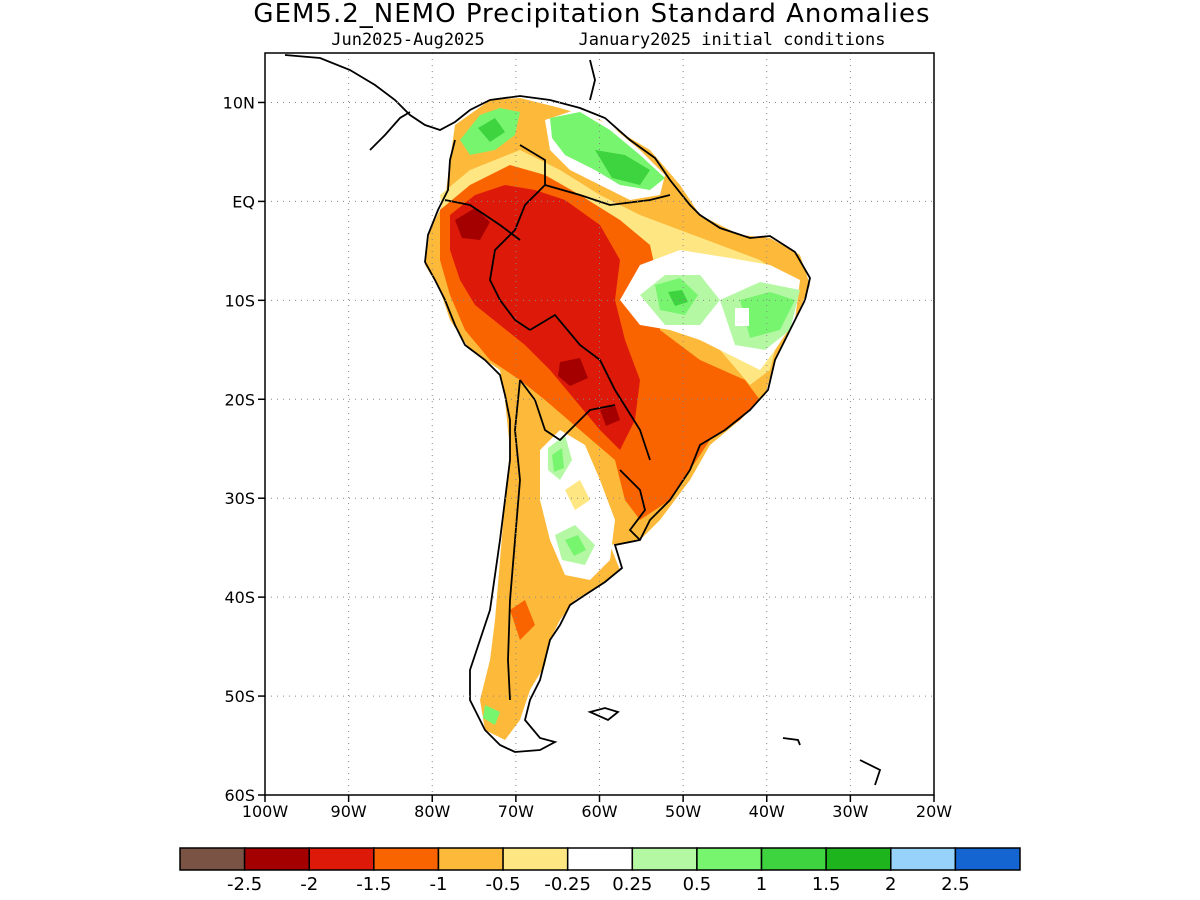 This screenshot has width=1200, height=900. What do you see at coordinates (349, 811) in the screenshot?
I see `longitude-tick-label: 90W` at bounding box center [349, 811].